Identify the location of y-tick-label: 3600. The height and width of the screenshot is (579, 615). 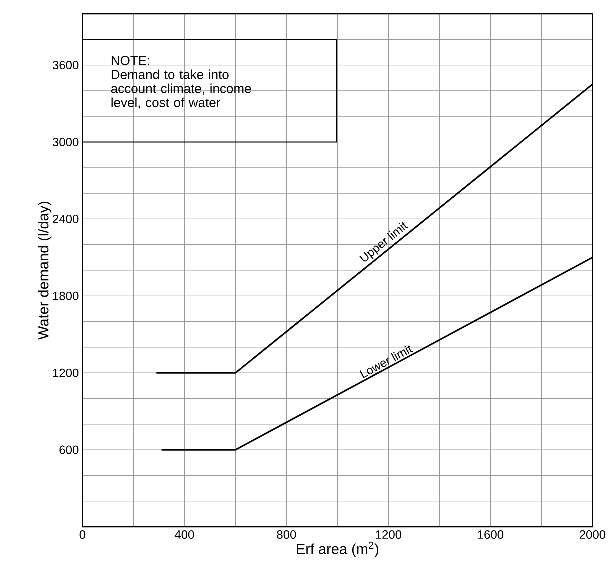
(65, 65).